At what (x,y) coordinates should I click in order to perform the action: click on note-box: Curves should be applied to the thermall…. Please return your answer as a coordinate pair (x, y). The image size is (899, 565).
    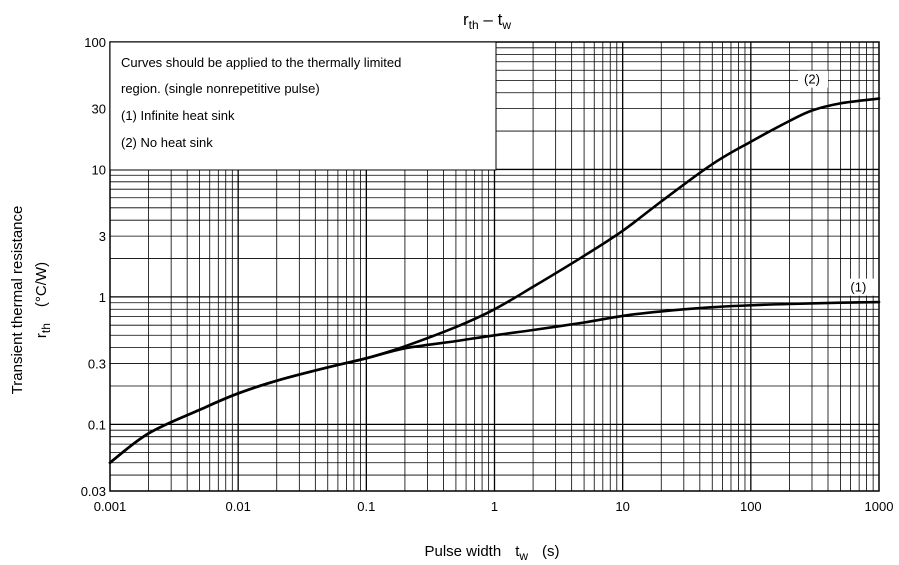
    Looking at the image, I should click on (303, 106).